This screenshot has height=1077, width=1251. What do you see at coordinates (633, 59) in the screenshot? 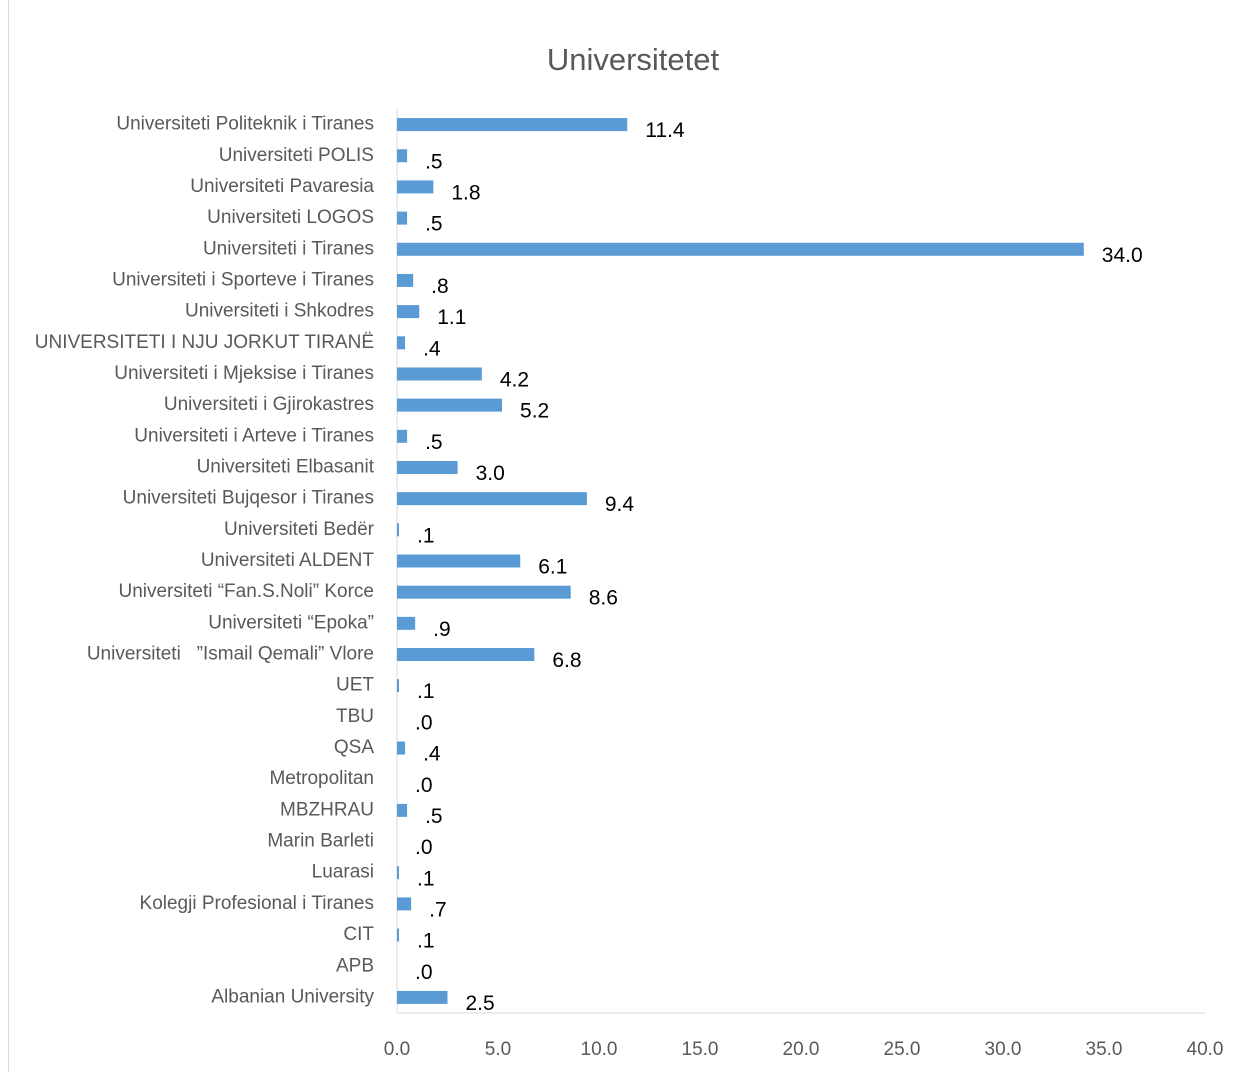
I see `chart-title: Universitetet` at bounding box center [633, 59].